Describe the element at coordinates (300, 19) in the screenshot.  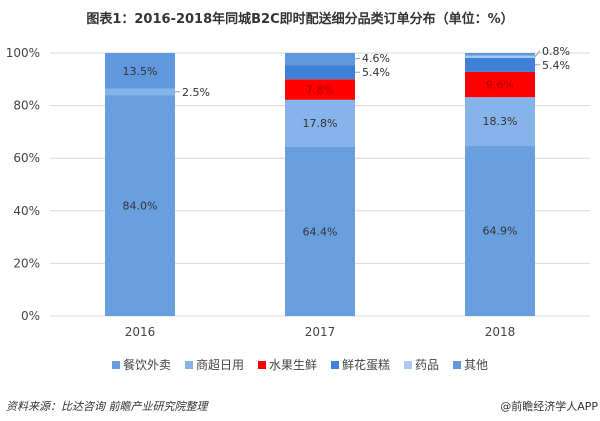
I see `chart-title: 图表1：2016-2018年同城B2C即时配送细分品类订单分布（单位：%）` at that location.